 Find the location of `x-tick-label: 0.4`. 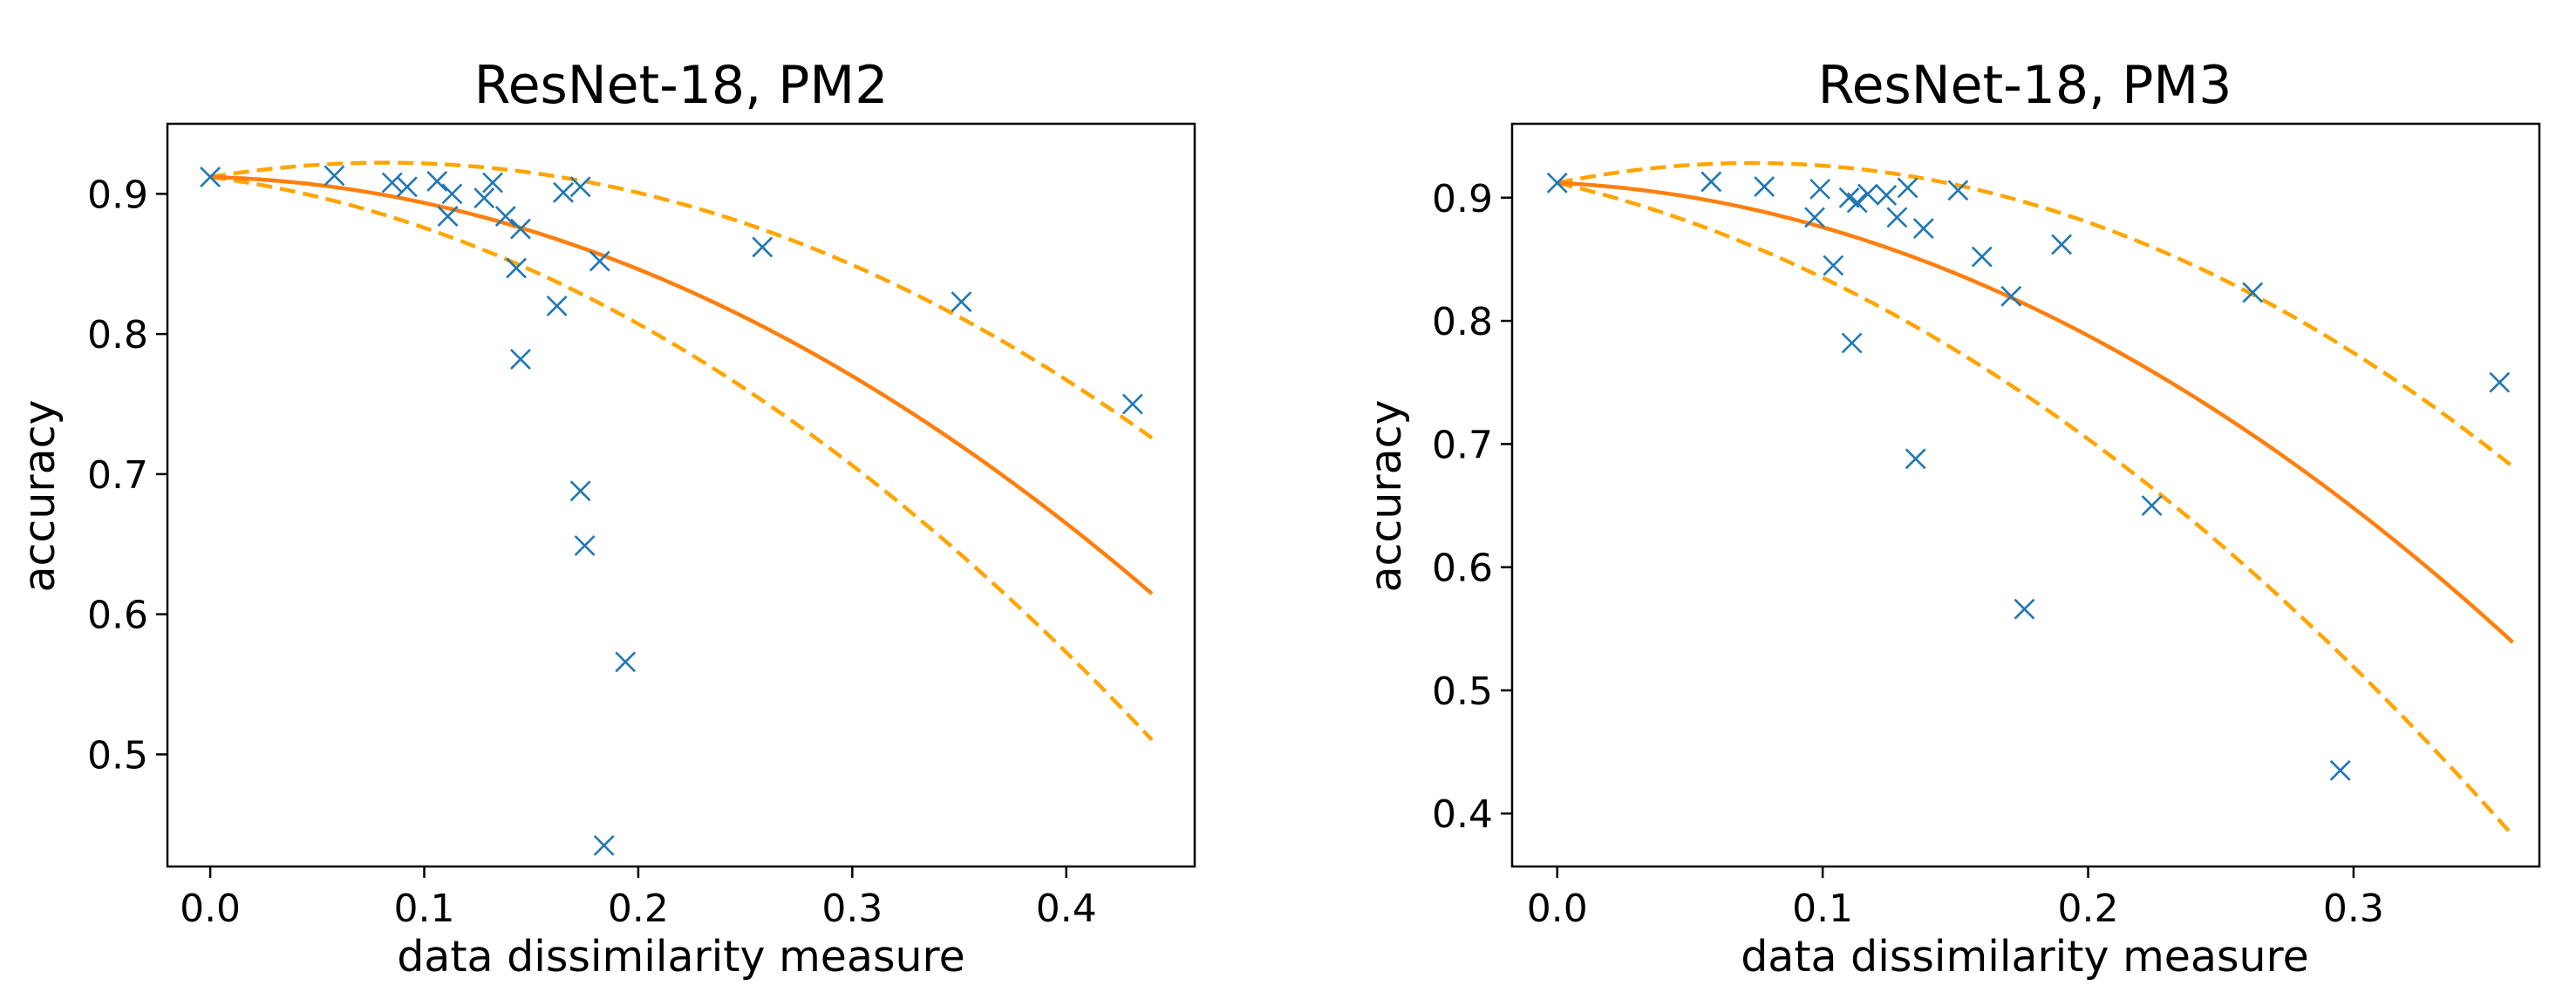

x-tick-label: 0.4 is located at coordinates (1066, 909).